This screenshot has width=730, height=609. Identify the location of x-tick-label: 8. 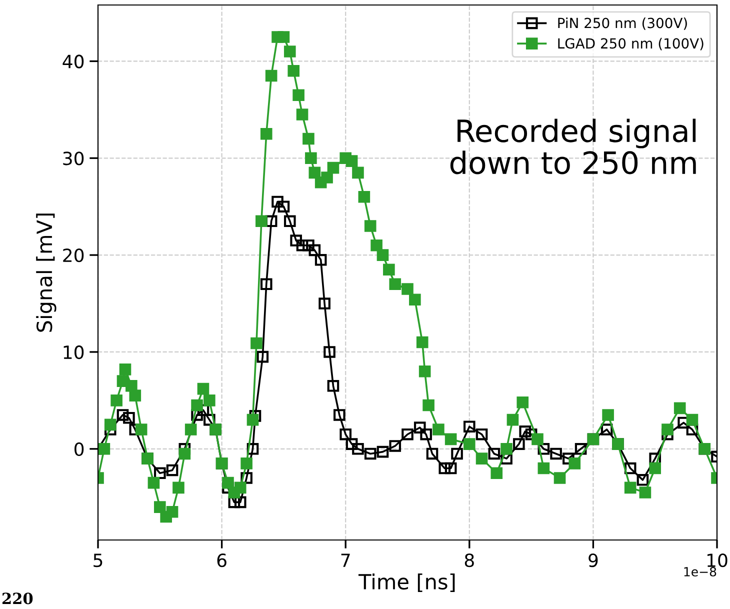
(469, 561).